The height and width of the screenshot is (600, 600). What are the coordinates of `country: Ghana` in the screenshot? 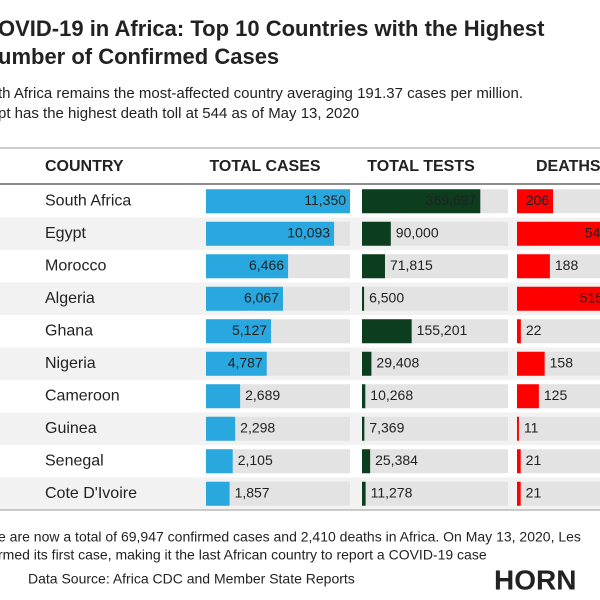 It's located at (69, 330).